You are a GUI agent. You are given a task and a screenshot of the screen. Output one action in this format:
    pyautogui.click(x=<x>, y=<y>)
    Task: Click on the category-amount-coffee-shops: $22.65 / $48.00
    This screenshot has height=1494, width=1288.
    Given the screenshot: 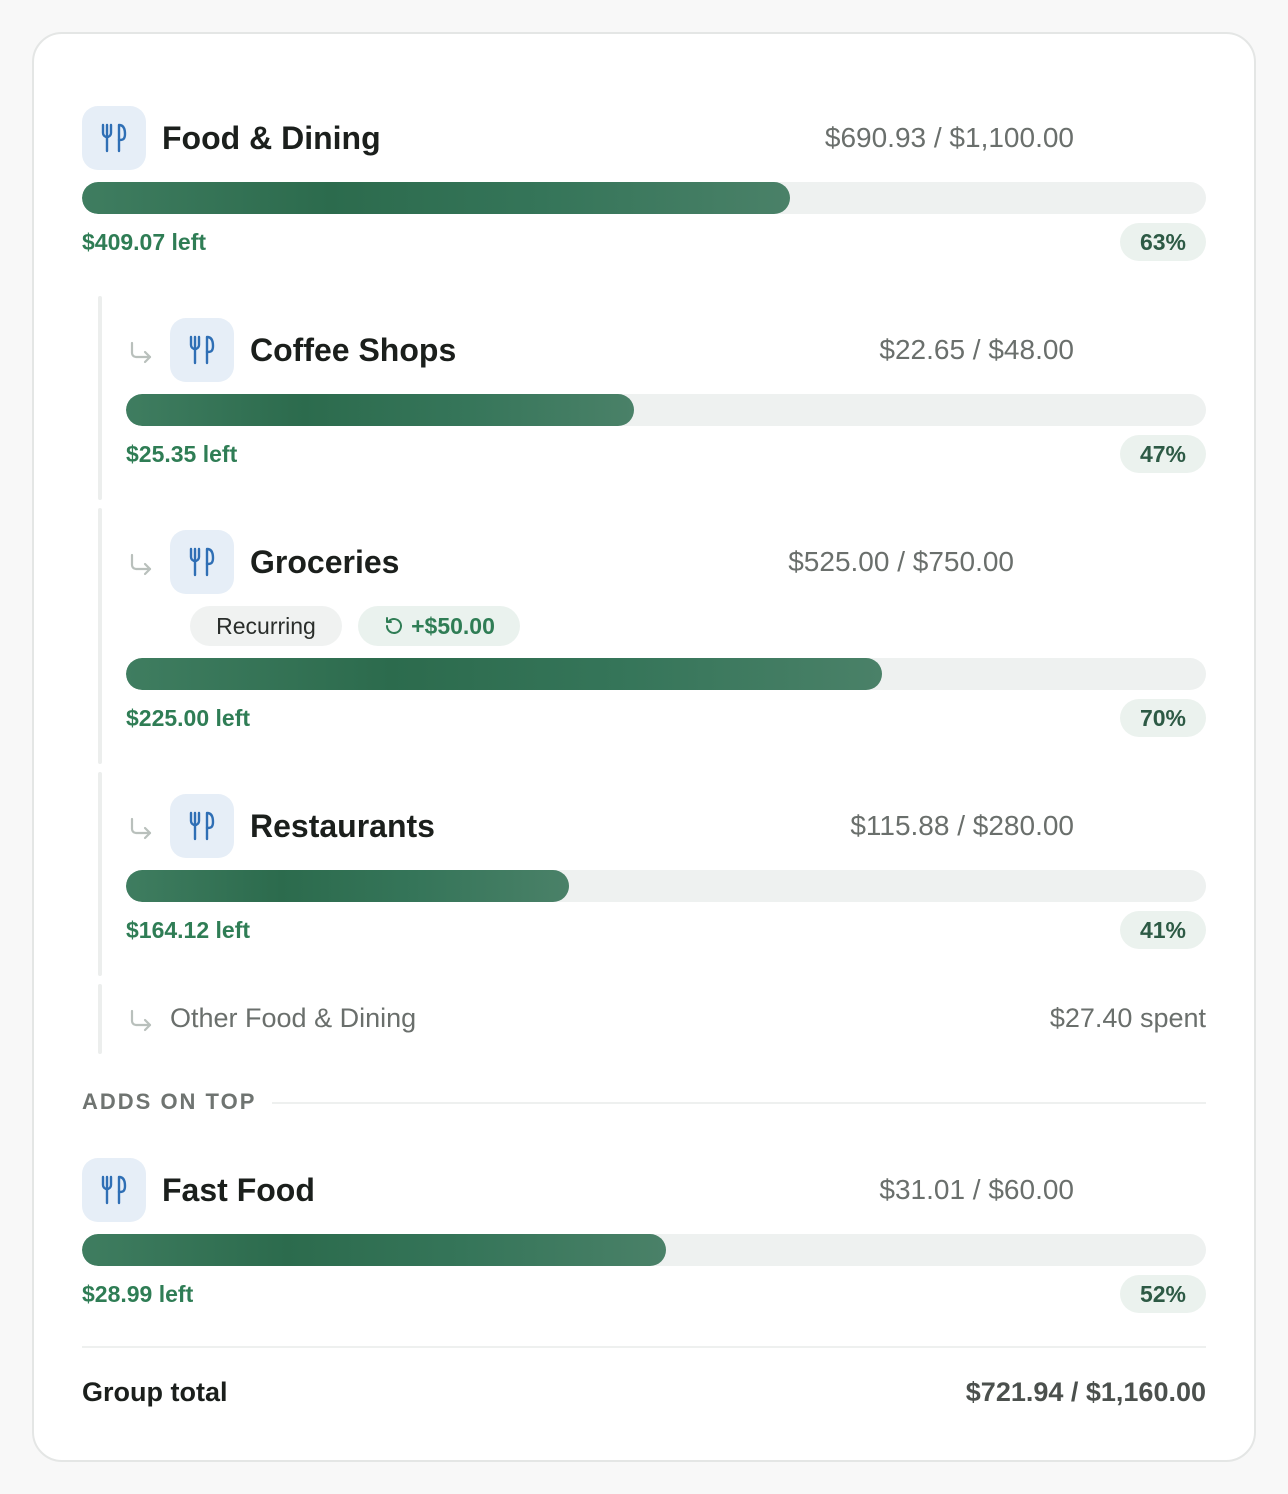 What is the action you would take?
    pyautogui.click(x=976, y=349)
    